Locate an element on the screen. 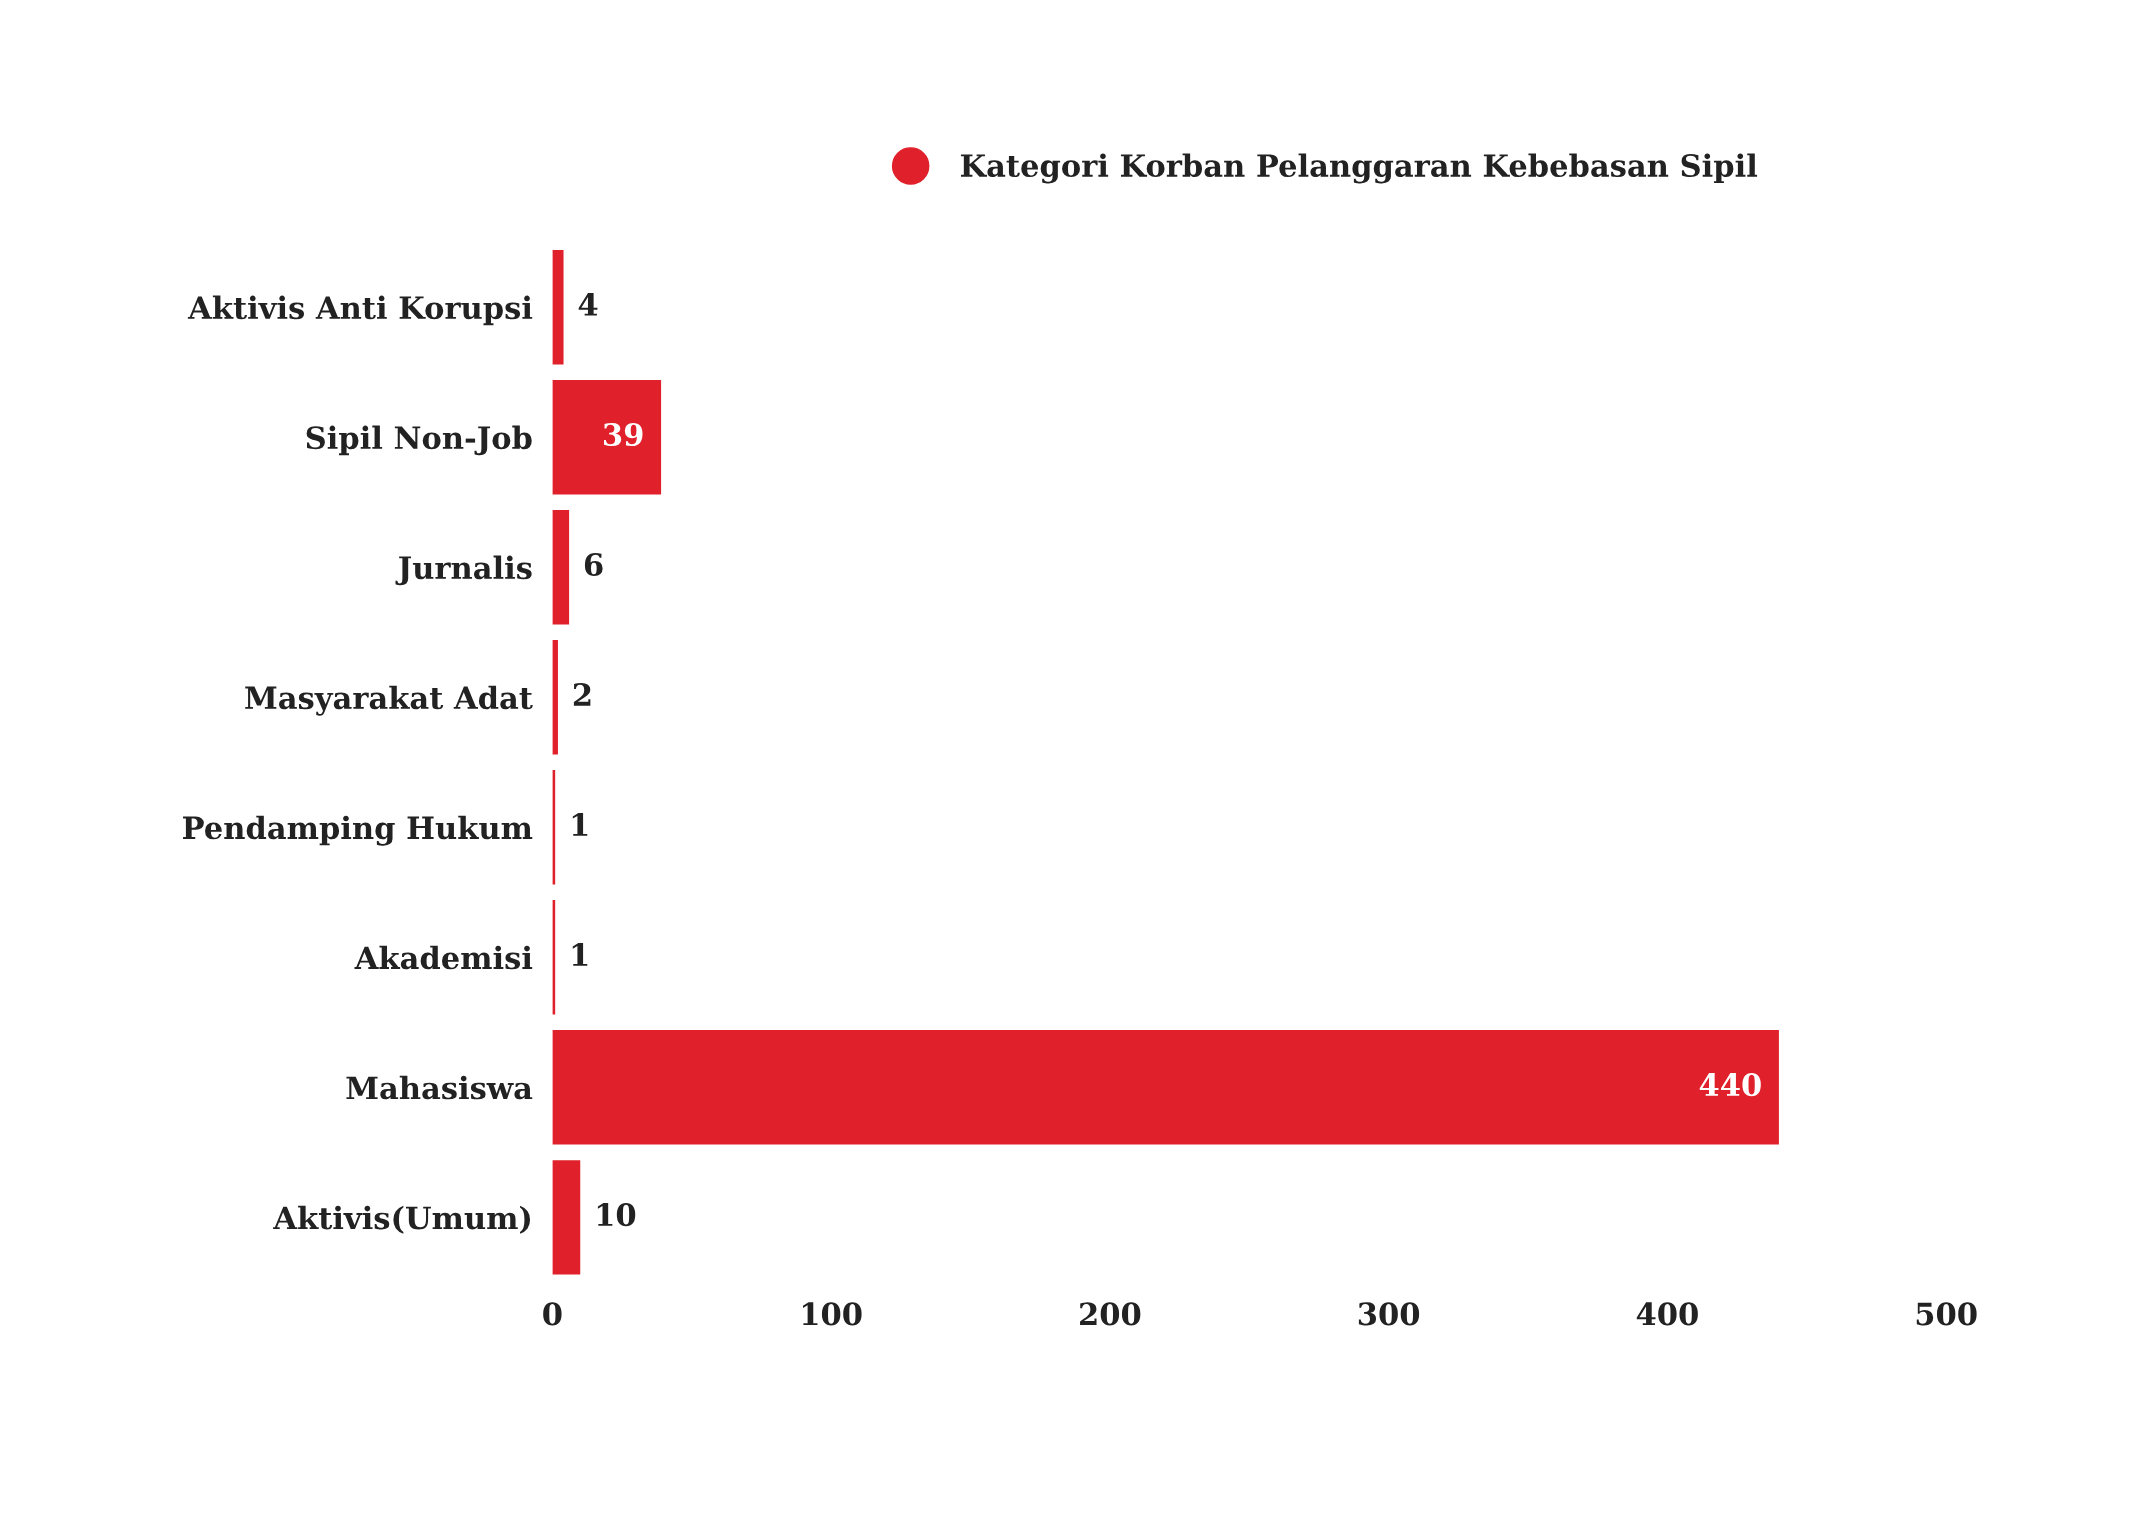 This screenshot has width=2141, height=1523. x-tick-label: 0 is located at coordinates (552, 1314).